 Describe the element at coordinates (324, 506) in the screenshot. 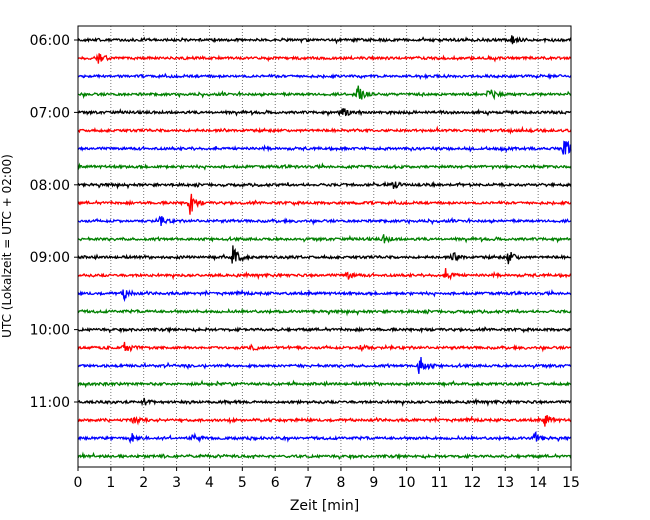

I see `x-axis-label: Zeit [min]` at that location.